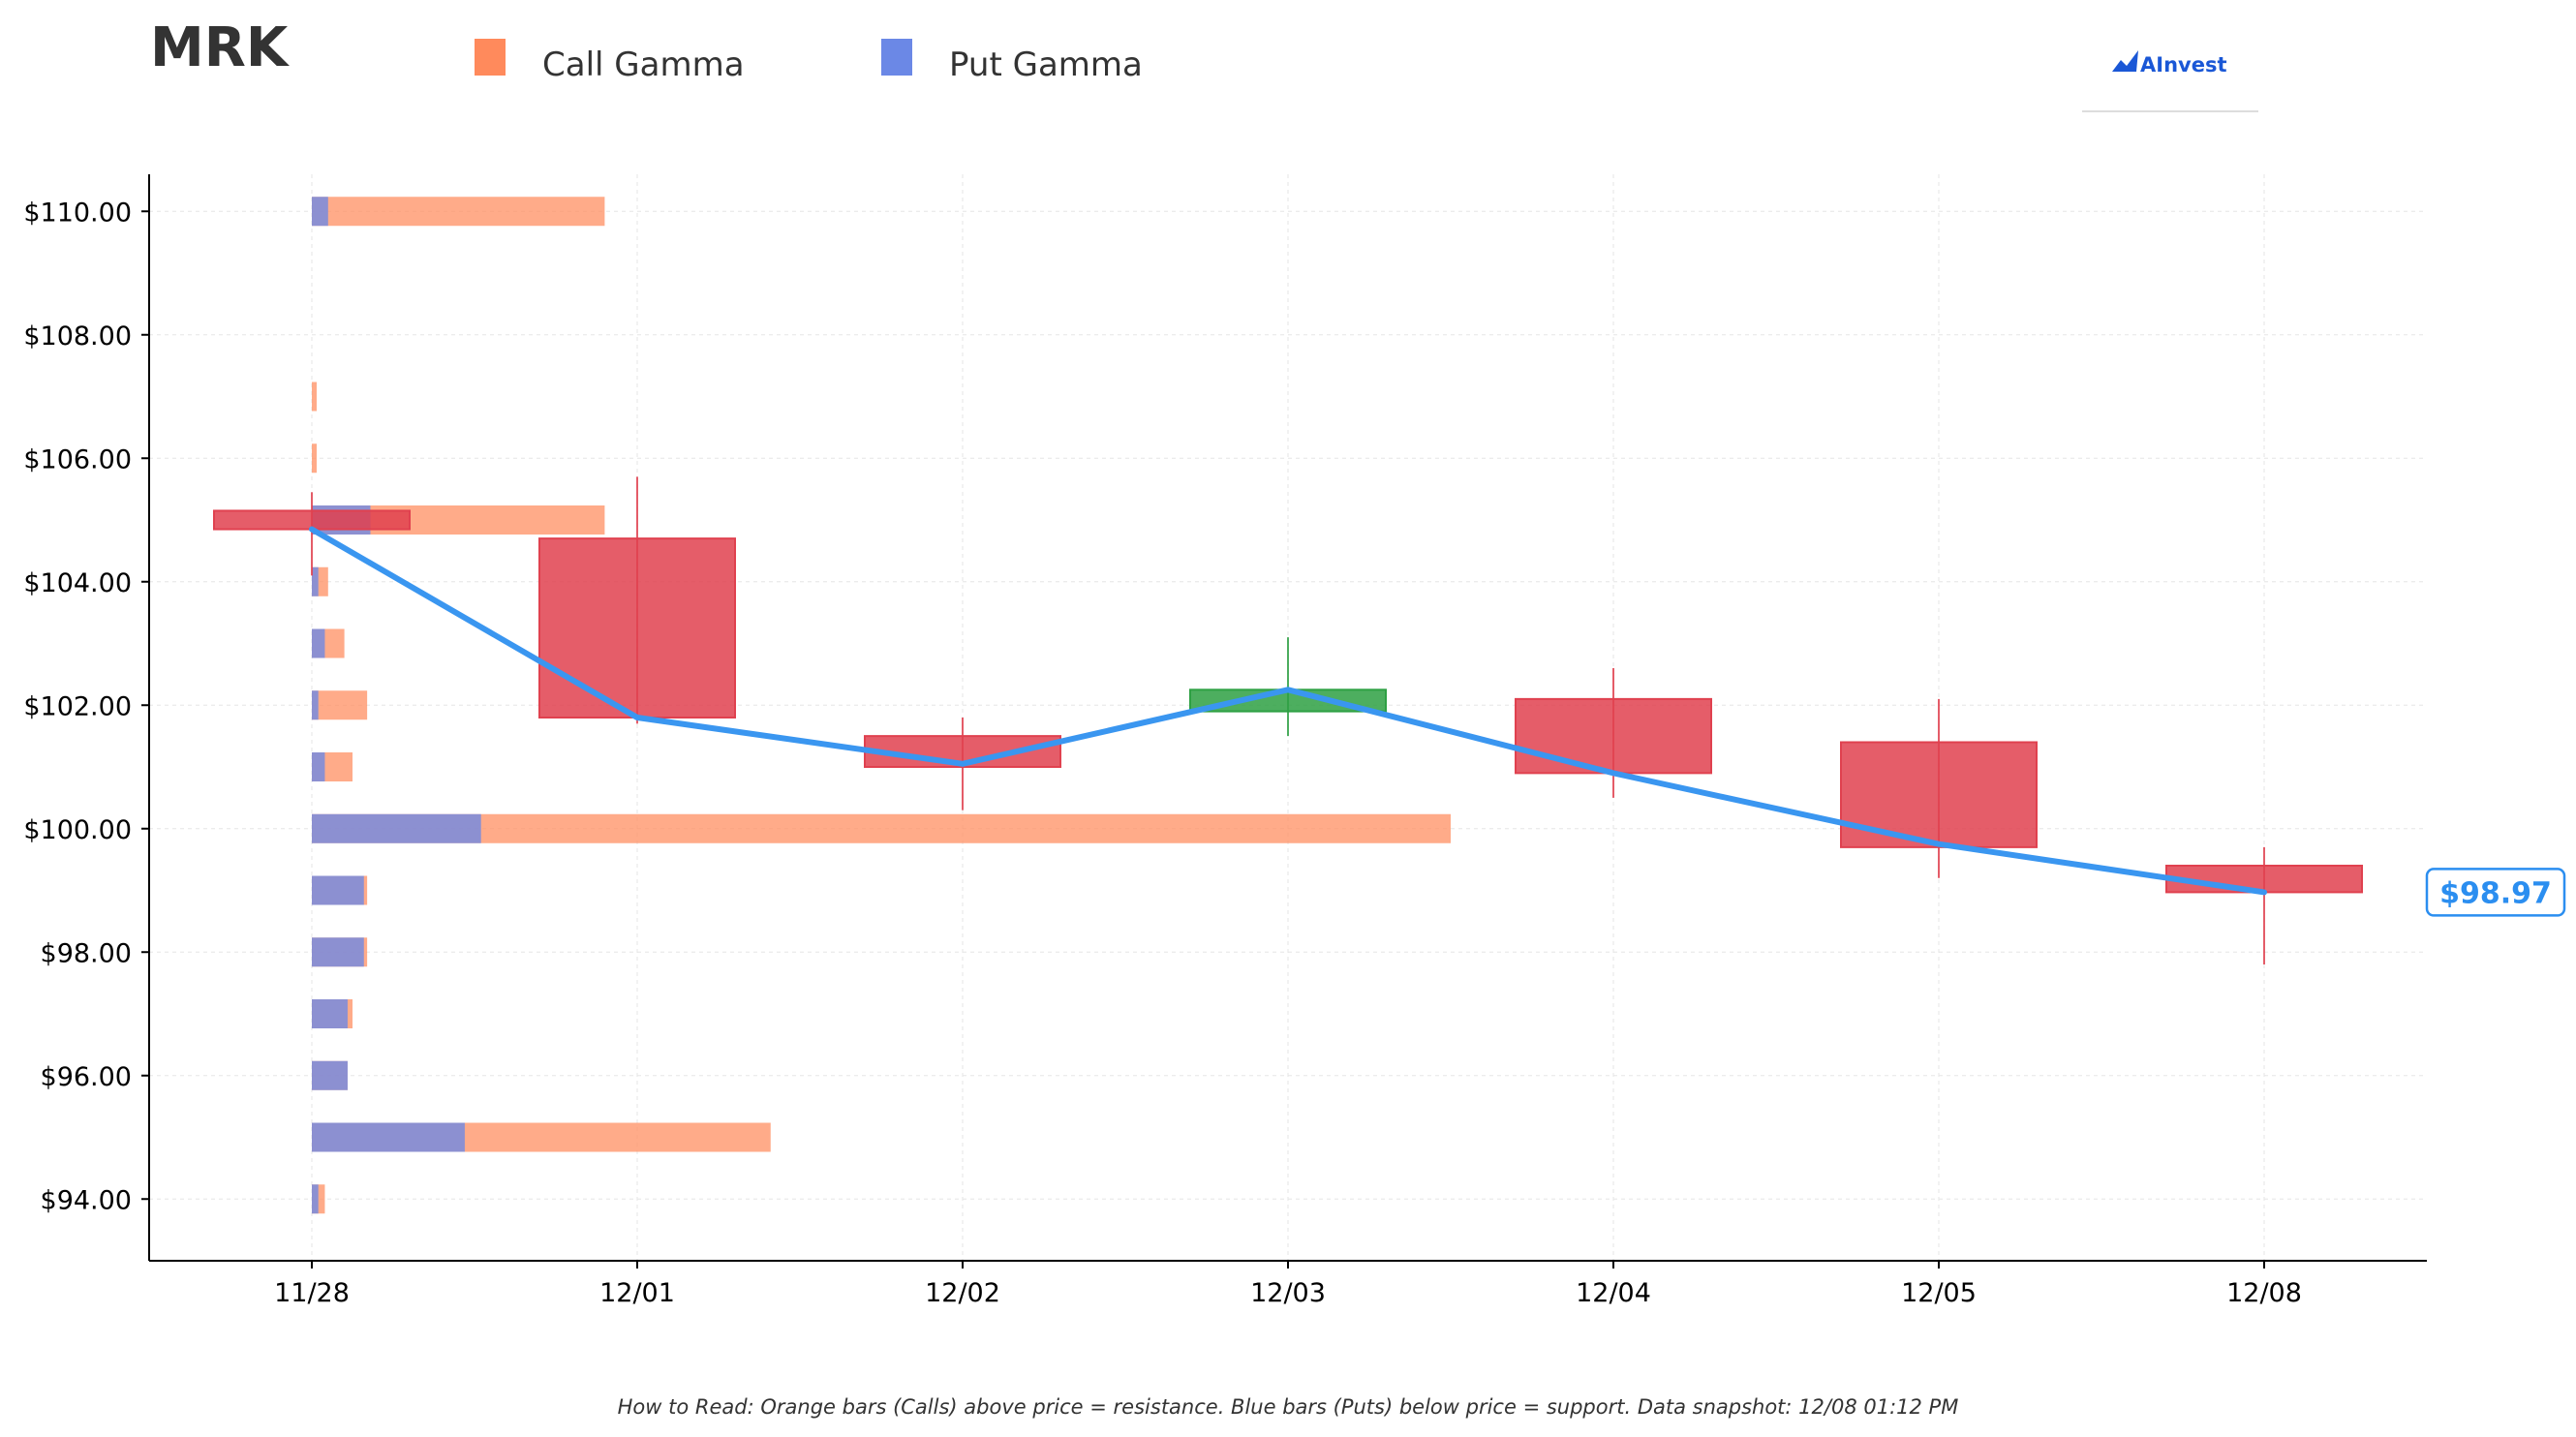 The width and height of the screenshot is (2576, 1437). Describe the element at coordinates (2264, 1293) in the screenshot. I see `x-tick-label: 12/08` at that location.